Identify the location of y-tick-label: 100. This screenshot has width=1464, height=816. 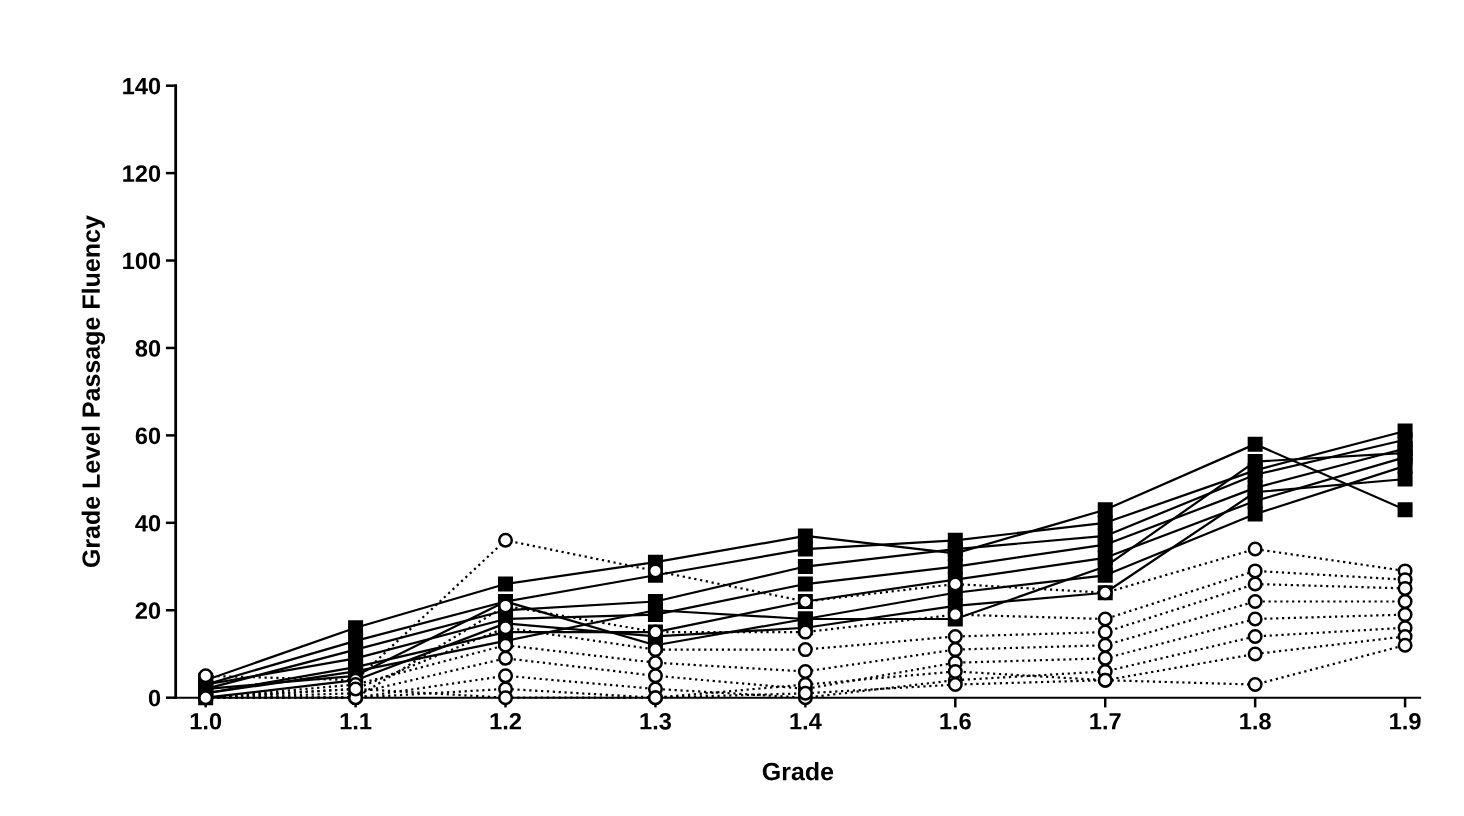
(142, 261).